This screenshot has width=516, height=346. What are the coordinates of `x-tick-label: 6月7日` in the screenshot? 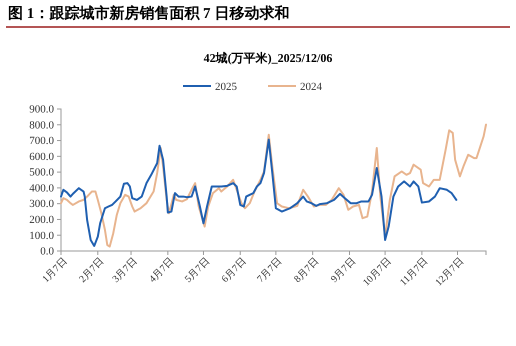 It's located at (234, 270).